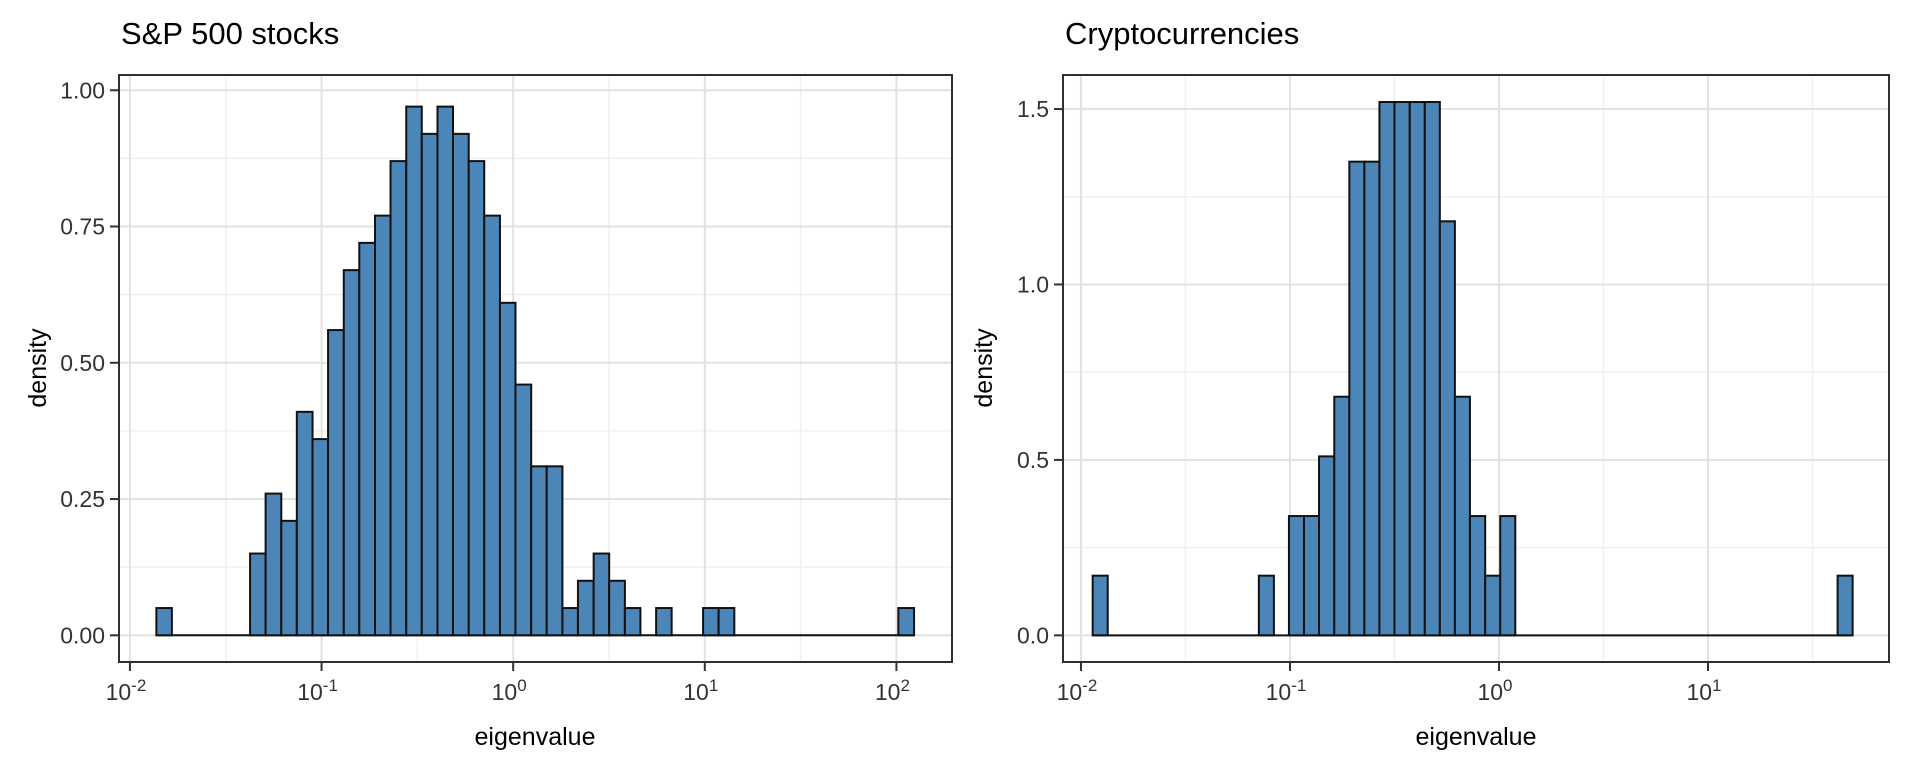  I want to click on left-x-axis-label: eigenvalue, so click(535, 737).